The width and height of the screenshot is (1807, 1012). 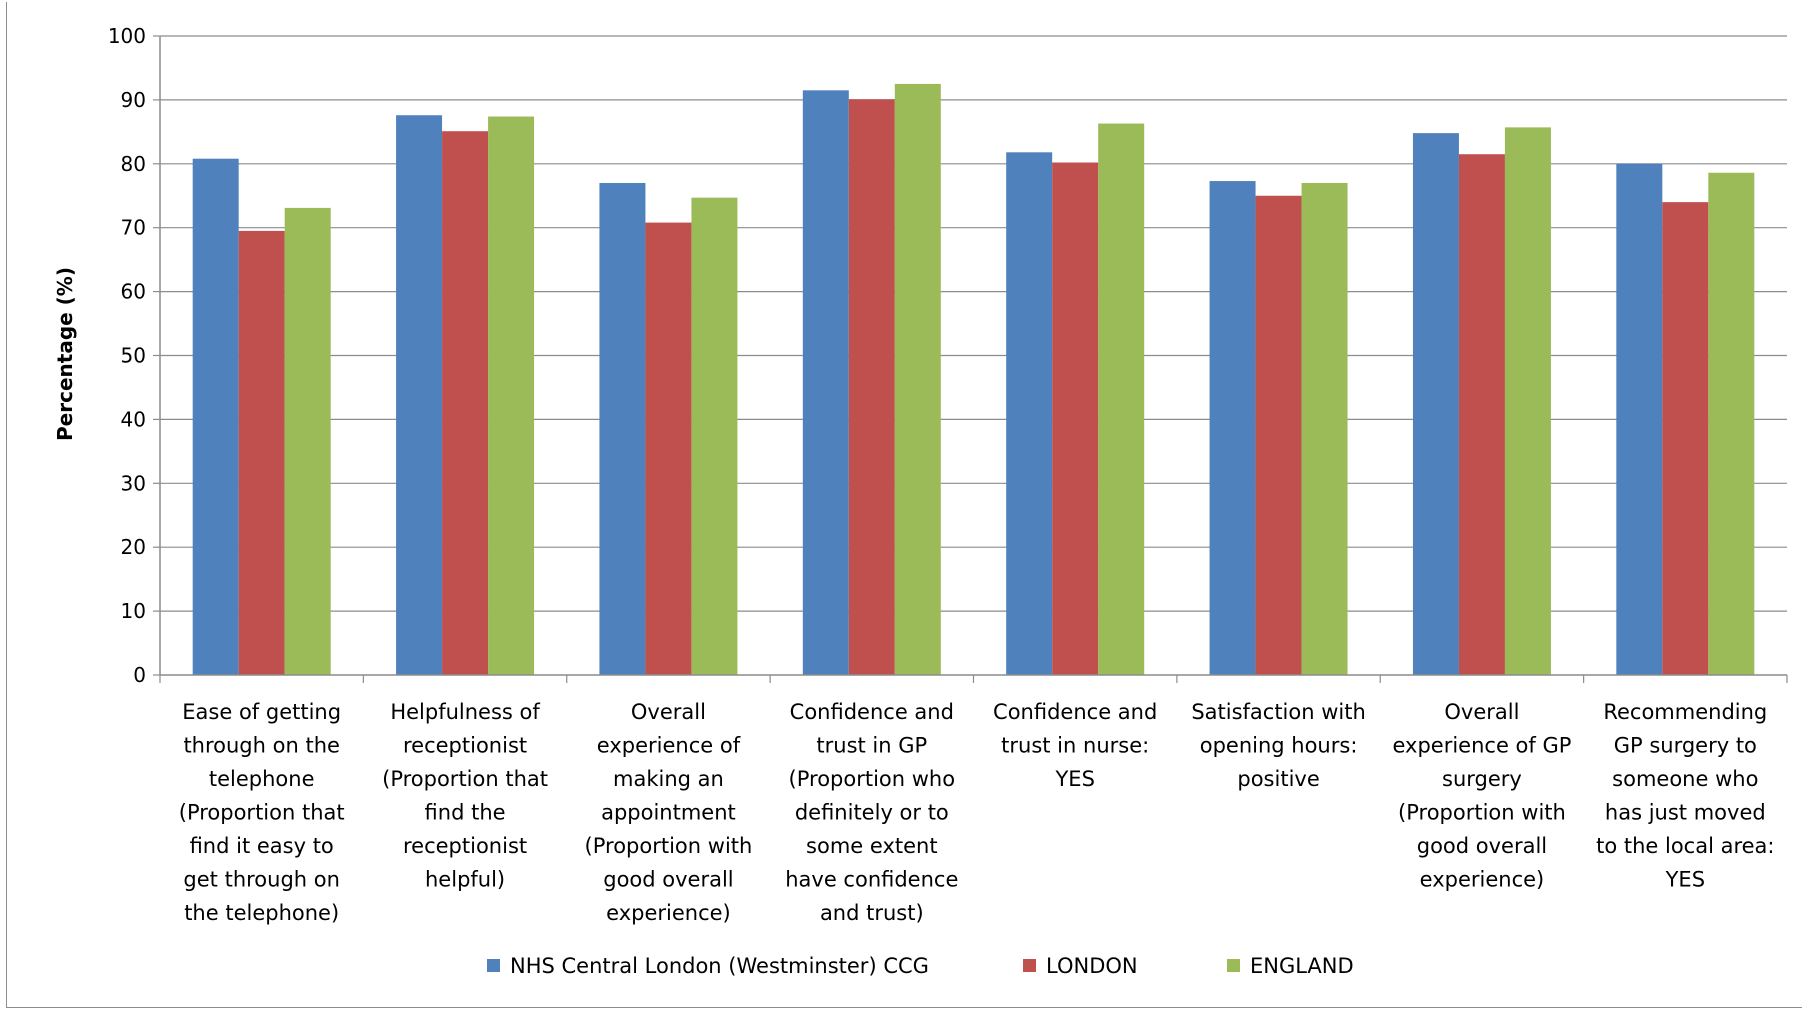 I want to click on y-tick-label: 80, so click(x=133, y=164).